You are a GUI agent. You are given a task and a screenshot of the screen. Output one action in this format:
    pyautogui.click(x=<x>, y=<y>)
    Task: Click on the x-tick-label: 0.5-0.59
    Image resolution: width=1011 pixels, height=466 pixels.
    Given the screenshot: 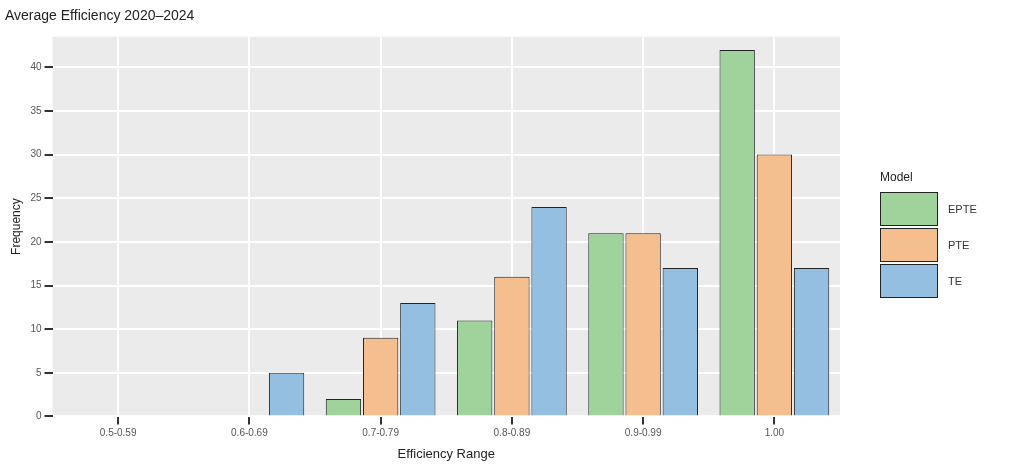 What is the action you would take?
    pyautogui.click(x=118, y=433)
    